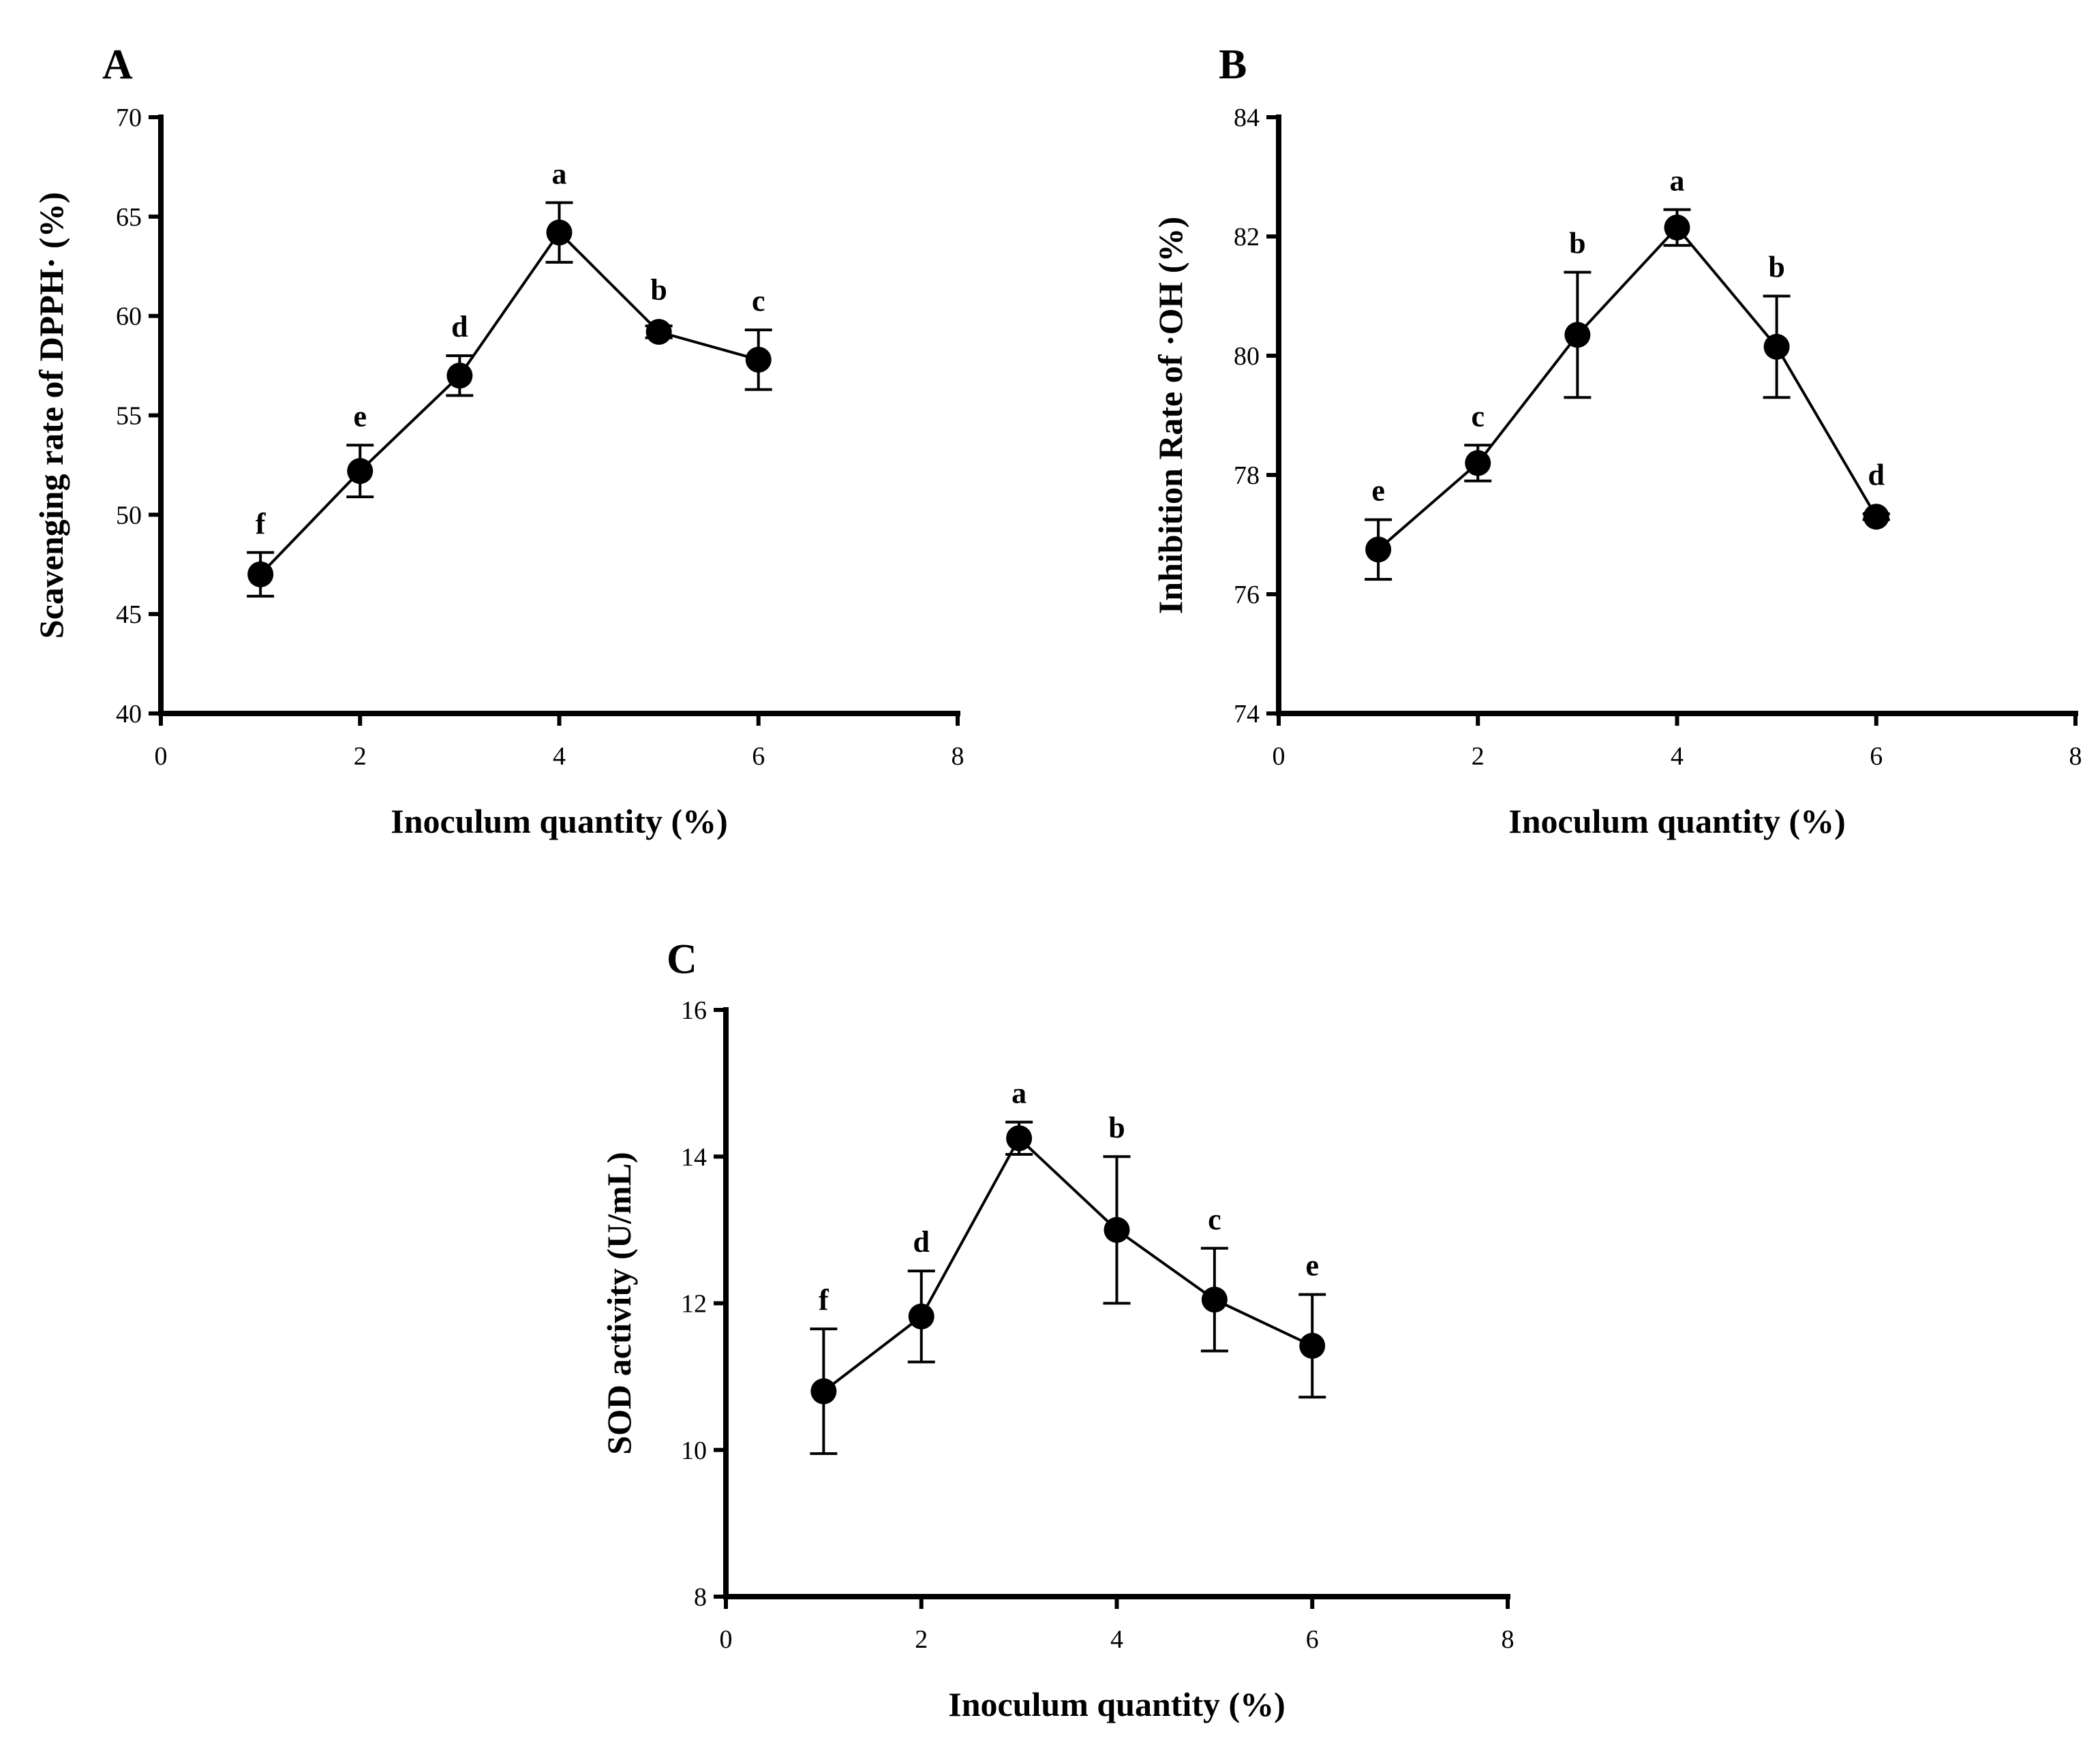 Image resolution: width=2100 pixels, height=1752 pixels. What do you see at coordinates (129, 714) in the screenshot?
I see `y-tick-label: 40` at bounding box center [129, 714].